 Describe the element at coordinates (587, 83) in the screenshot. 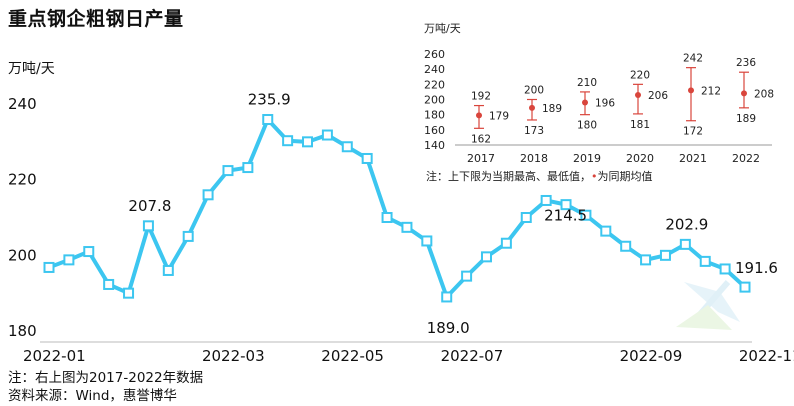

I see `inset-max-label: 210` at that location.